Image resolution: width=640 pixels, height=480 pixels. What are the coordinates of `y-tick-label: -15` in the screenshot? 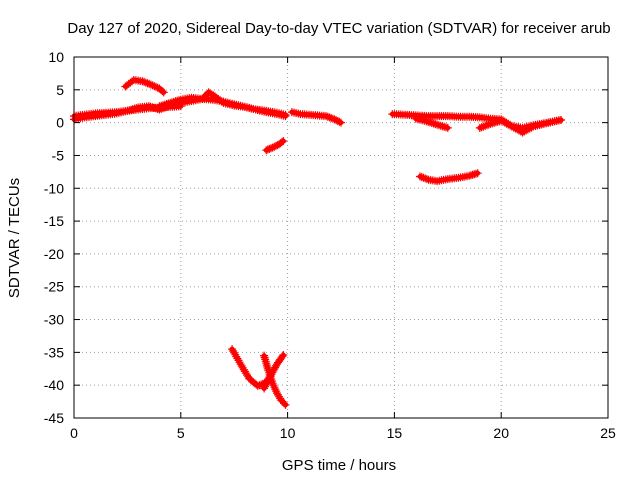 It's located at (54, 221).